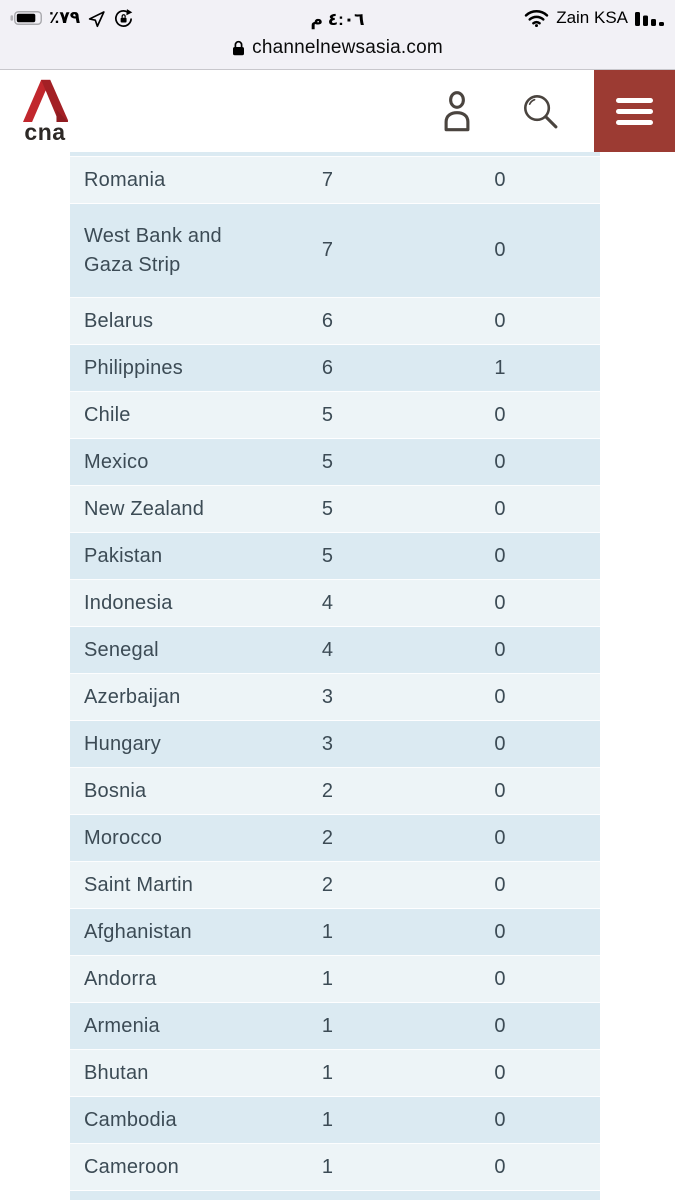 Image resolution: width=675 pixels, height=1200 pixels. I want to click on table-row: Morocco 2 0, so click(335, 838).